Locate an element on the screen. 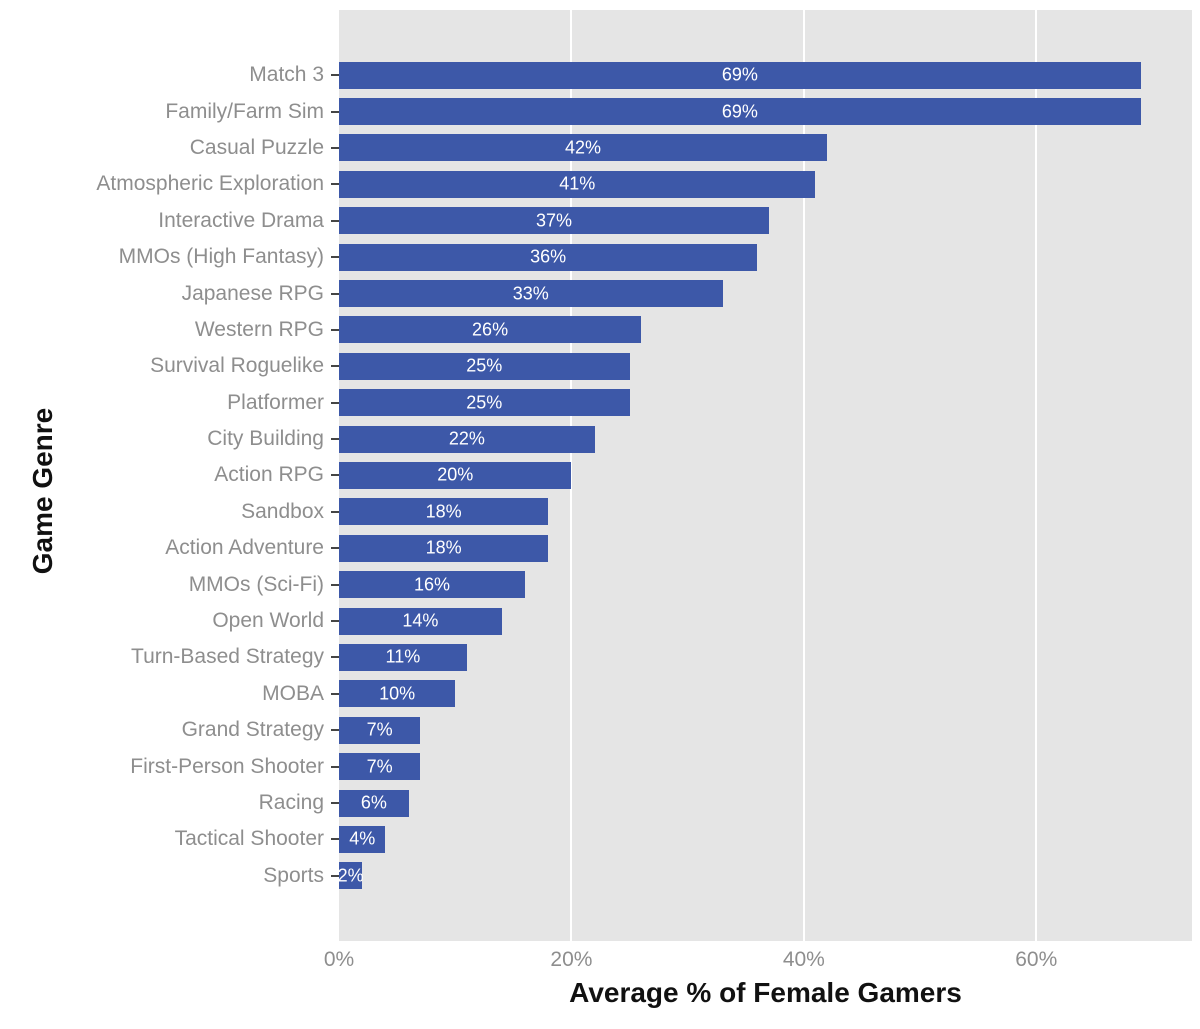  x-axis-labels: 0% 20% 40% 60% is located at coordinates (758, 960).